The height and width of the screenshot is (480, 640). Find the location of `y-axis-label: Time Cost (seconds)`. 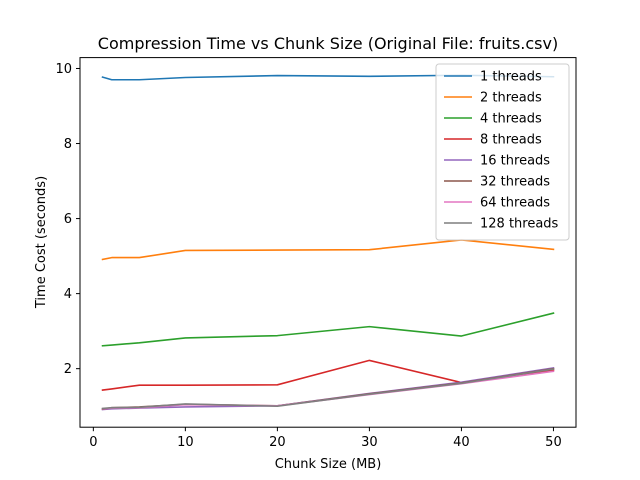

y-axis-label: Time Cost (seconds) is located at coordinates (41, 242).